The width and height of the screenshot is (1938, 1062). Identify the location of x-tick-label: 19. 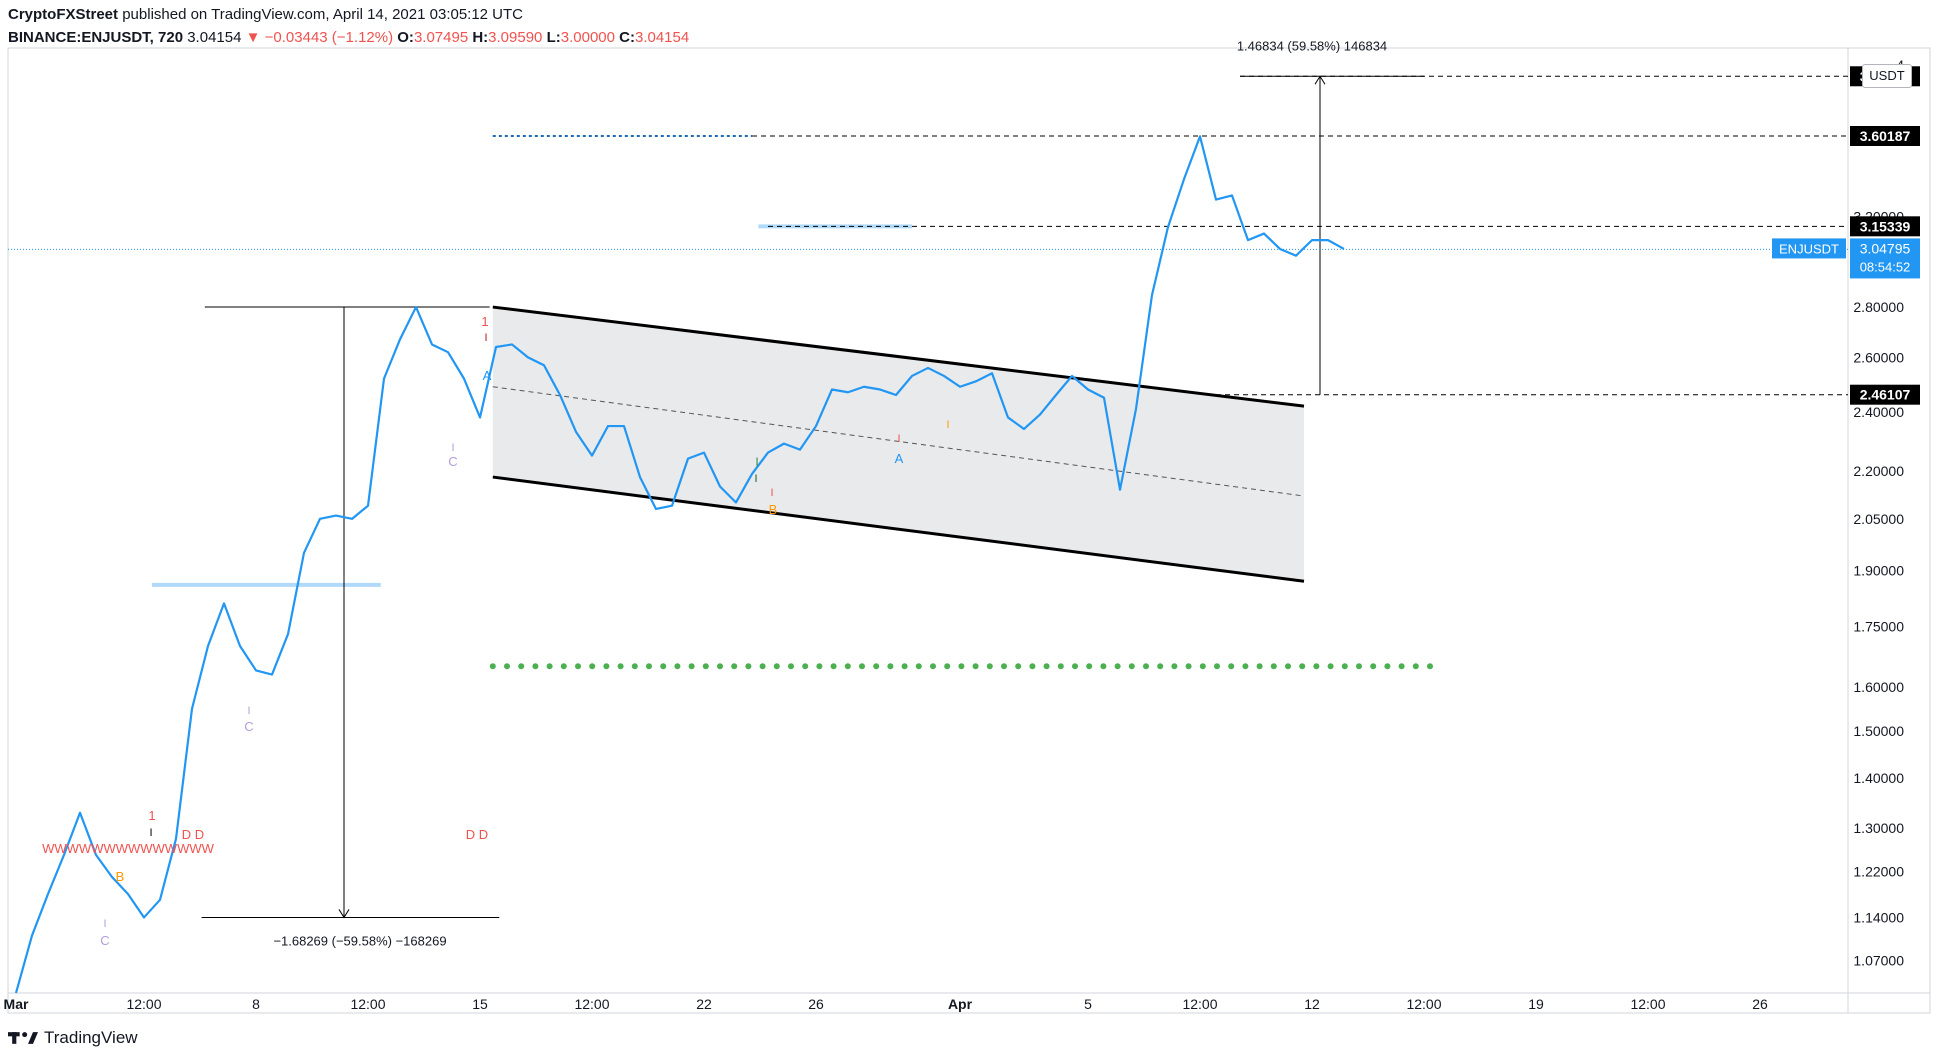
(1536, 1004).